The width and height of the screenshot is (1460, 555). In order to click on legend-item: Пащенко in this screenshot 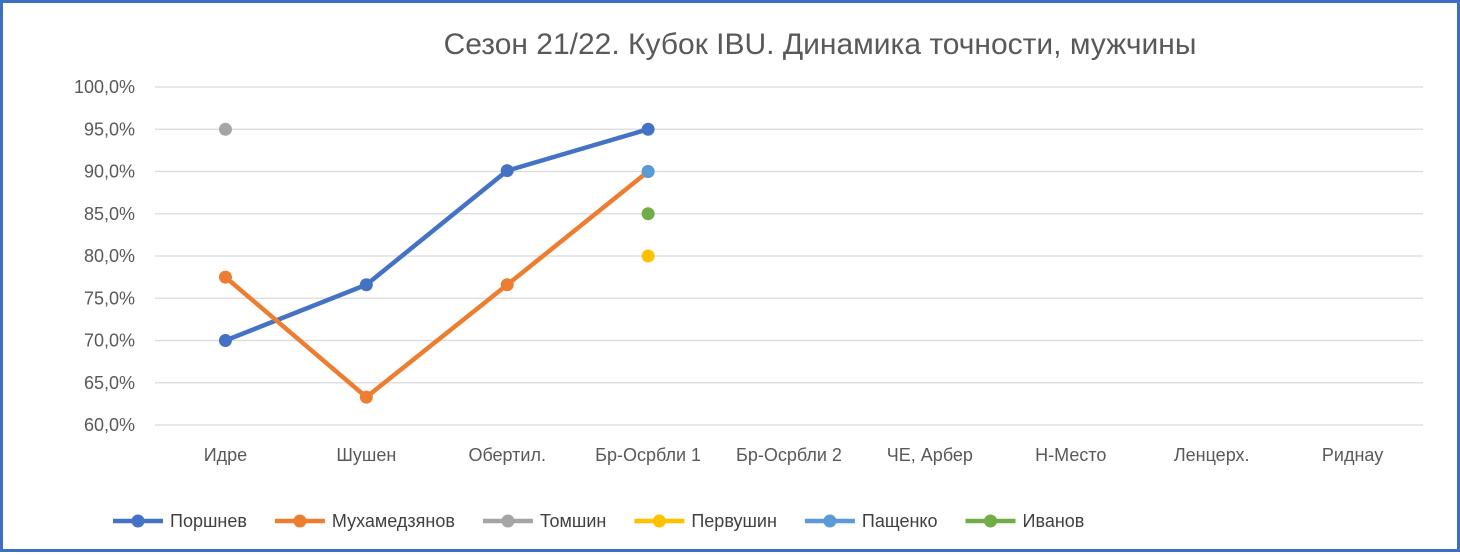, I will do `click(871, 521)`.